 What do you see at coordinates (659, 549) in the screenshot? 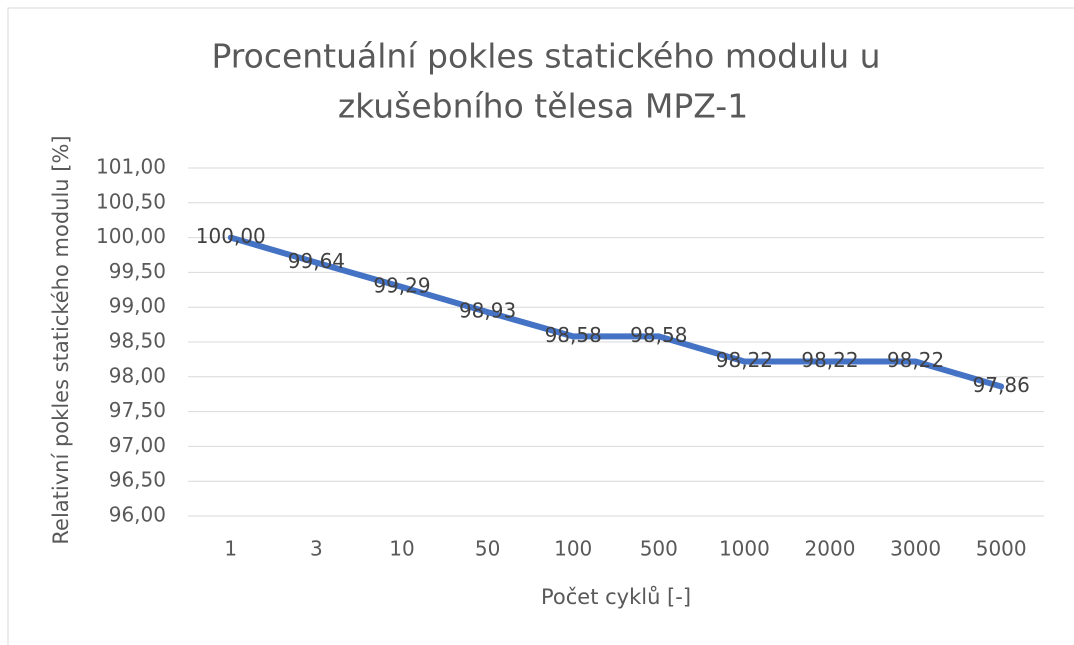
I see `x-tick-label: 500` at bounding box center [659, 549].